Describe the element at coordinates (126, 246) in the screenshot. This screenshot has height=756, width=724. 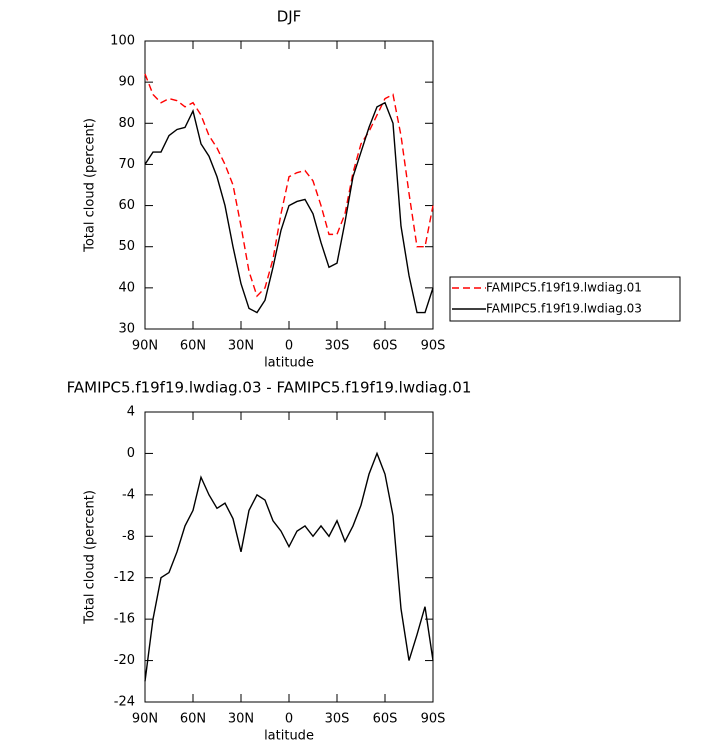
I see `y-tick-label: 50` at that location.